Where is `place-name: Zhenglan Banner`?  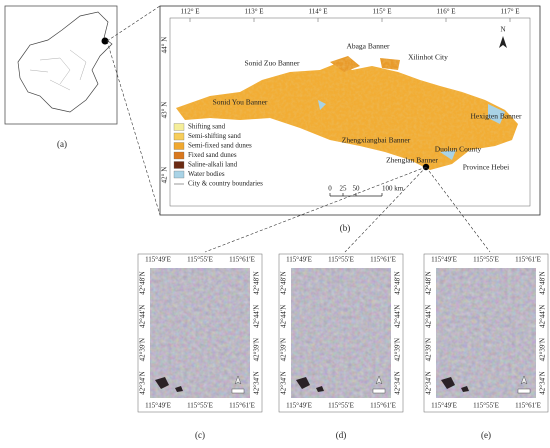
place-name: Zhenglan Banner is located at coordinates (412, 160).